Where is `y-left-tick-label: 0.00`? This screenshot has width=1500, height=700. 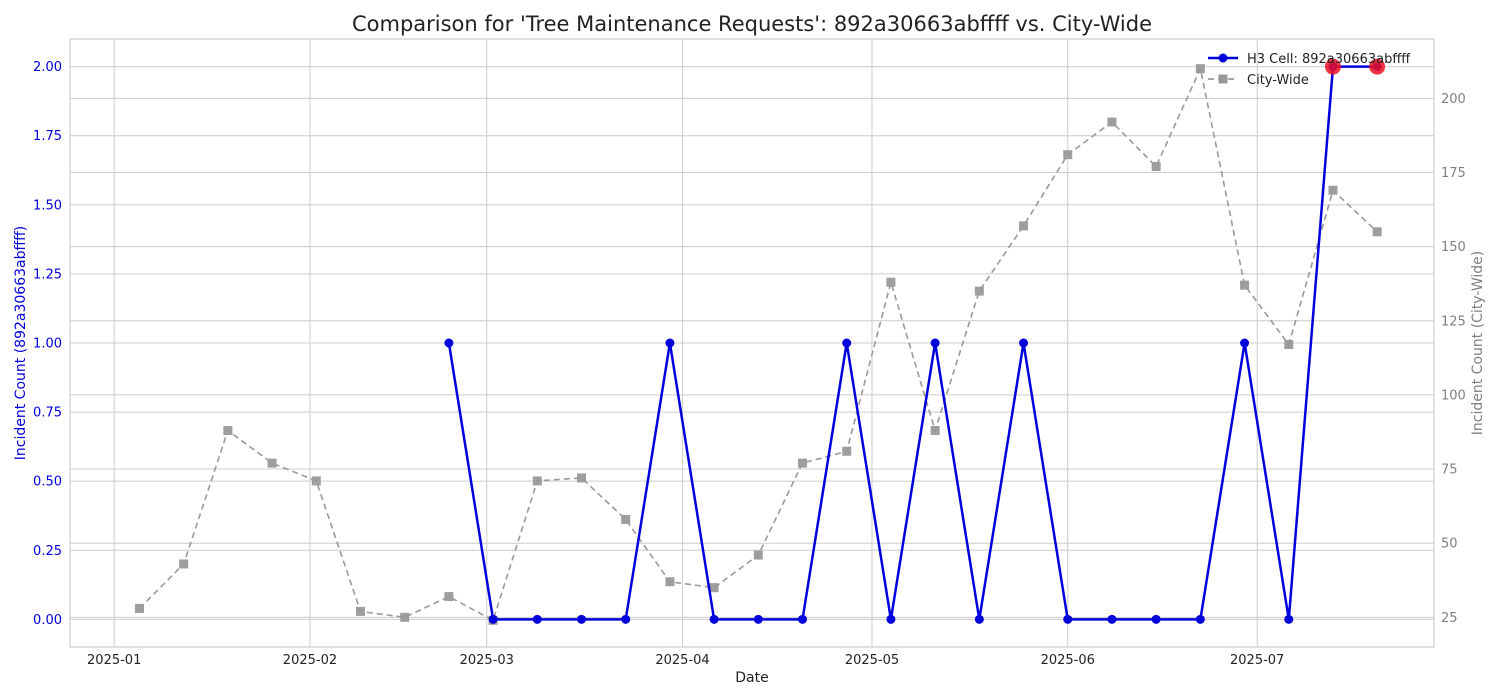 y-left-tick-label: 0.00 is located at coordinates (47, 620).